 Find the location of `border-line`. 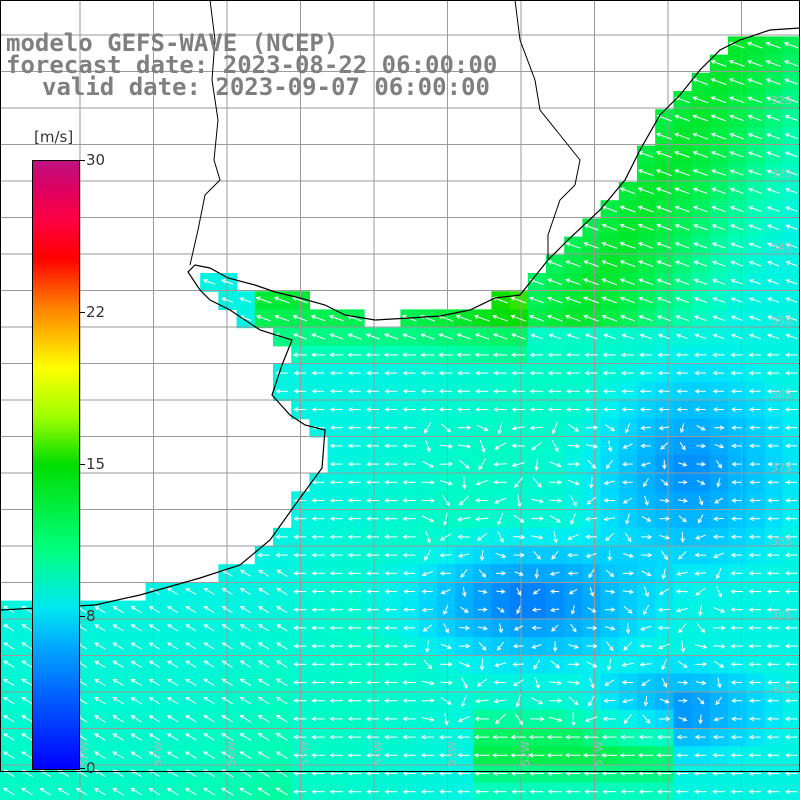

border-line is located at coordinates (547, 130).